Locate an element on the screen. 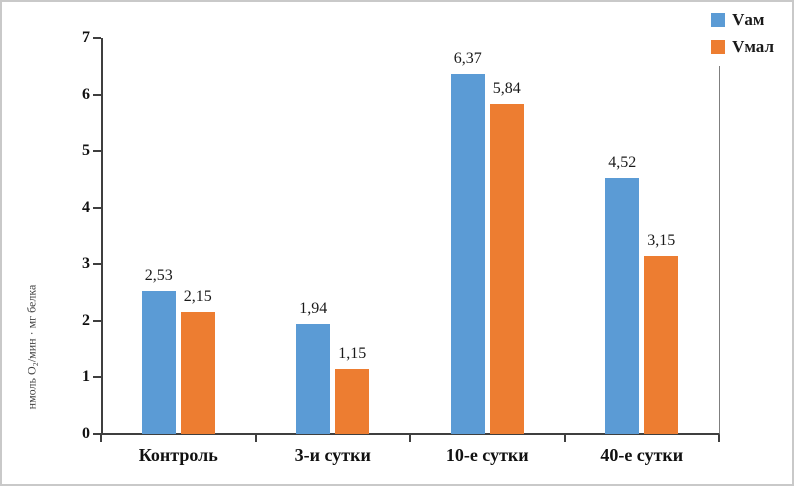  bar-value-label: 5,84 is located at coordinates (506, 88).